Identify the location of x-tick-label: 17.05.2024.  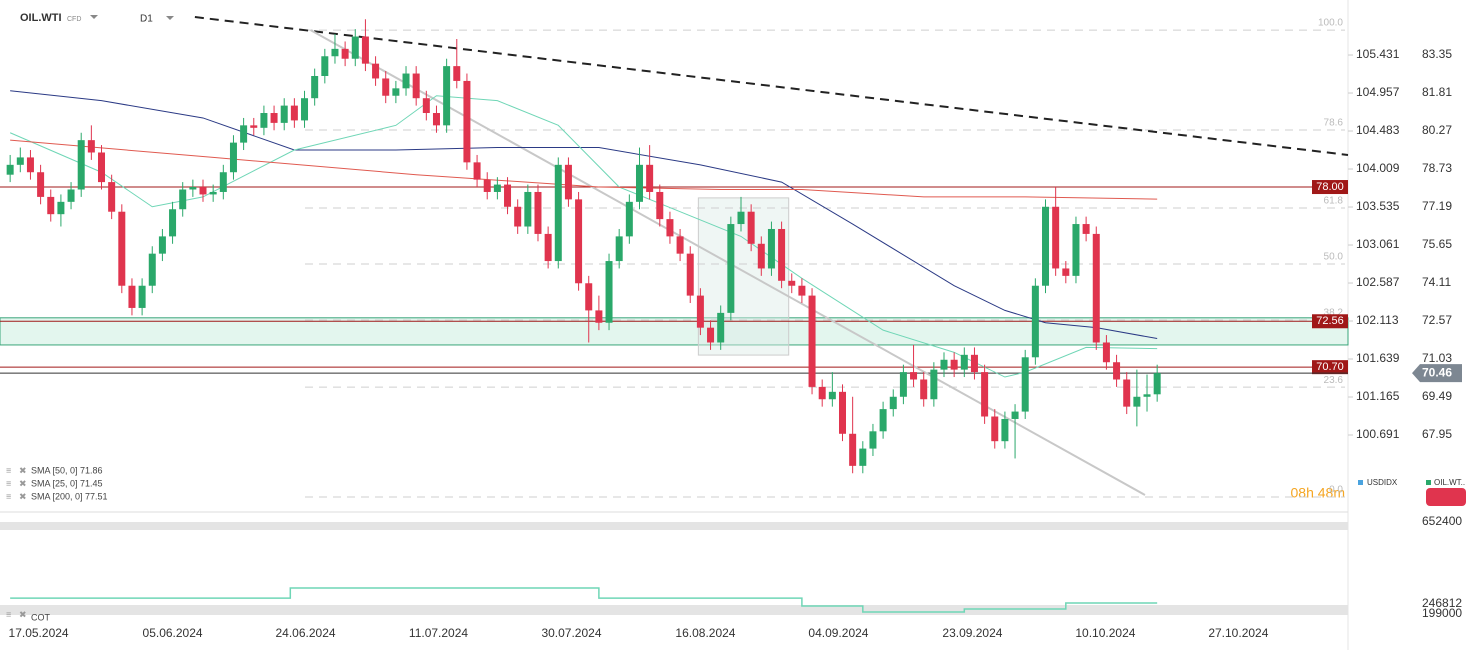
(39, 633).